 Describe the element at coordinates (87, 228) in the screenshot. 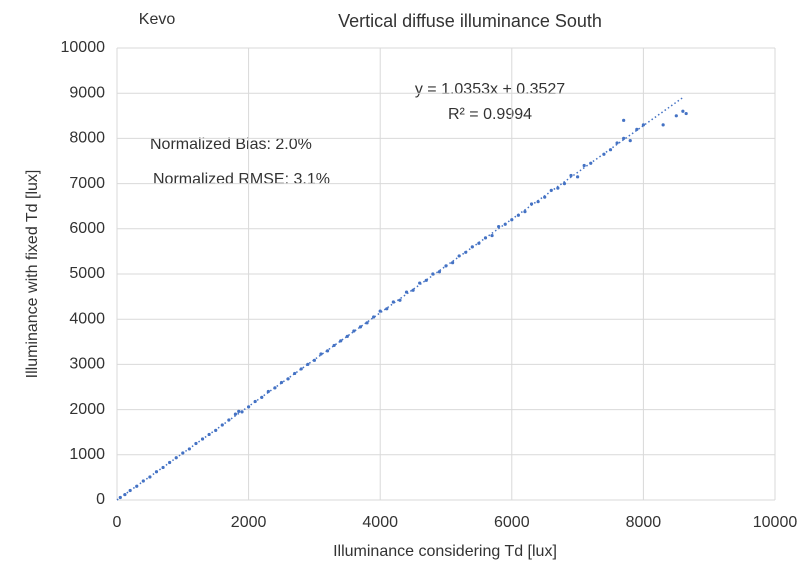

I see `y-tick-label: 6000` at that location.